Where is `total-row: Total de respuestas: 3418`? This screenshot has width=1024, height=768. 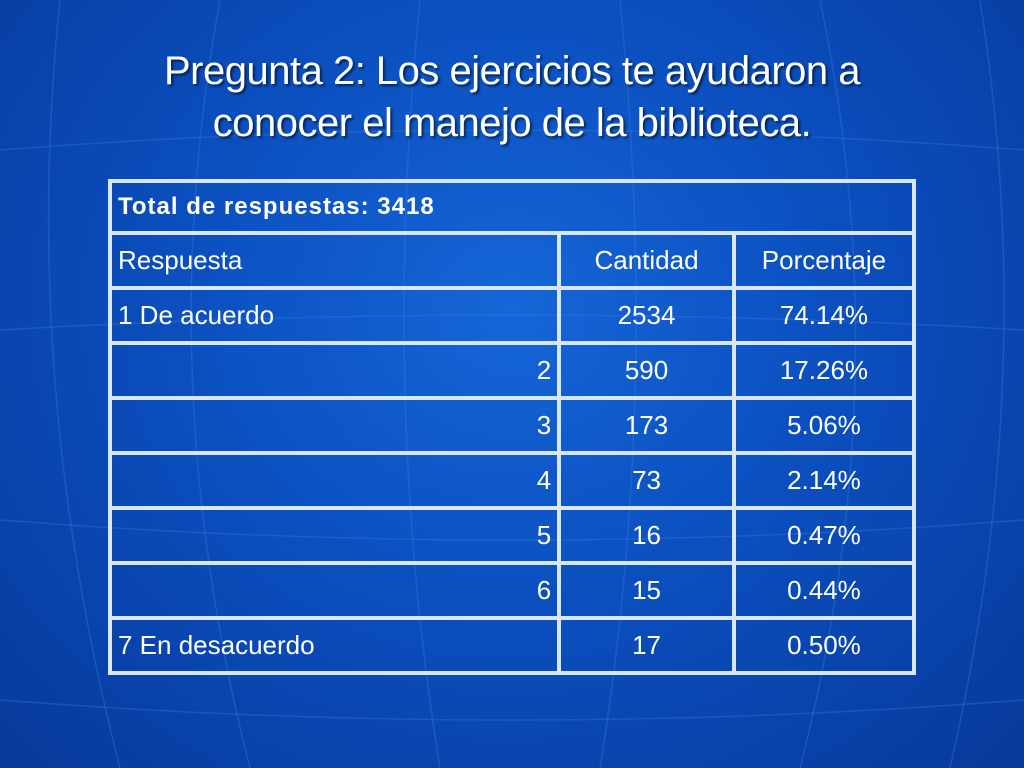 total-row: Total de respuestas: 3418 is located at coordinates (512, 207).